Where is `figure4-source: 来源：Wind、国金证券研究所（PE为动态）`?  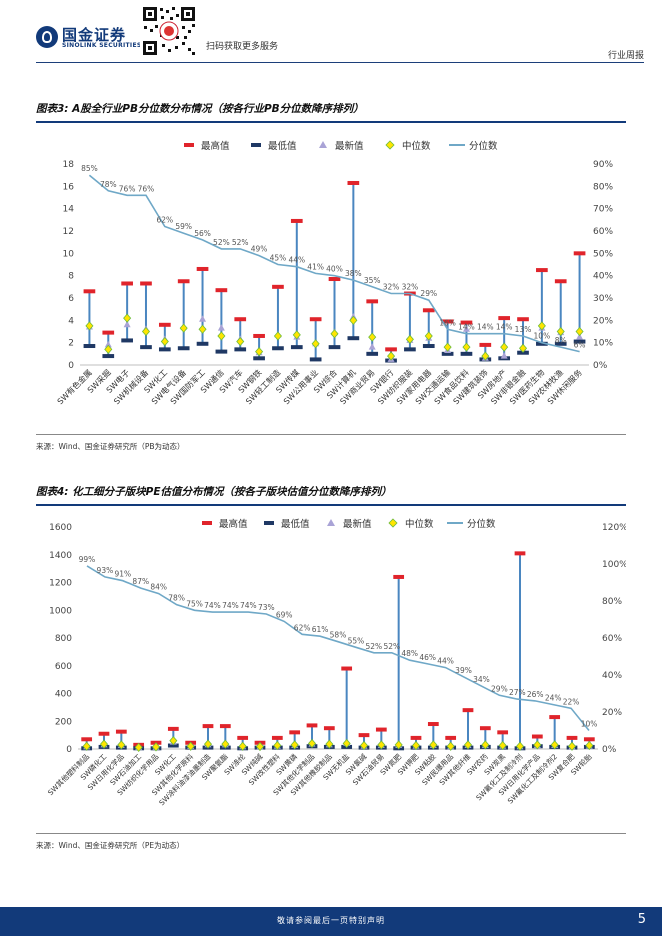
figure4-source: 来源：Wind、国金证券研究所（PE为动态） is located at coordinates (110, 845).